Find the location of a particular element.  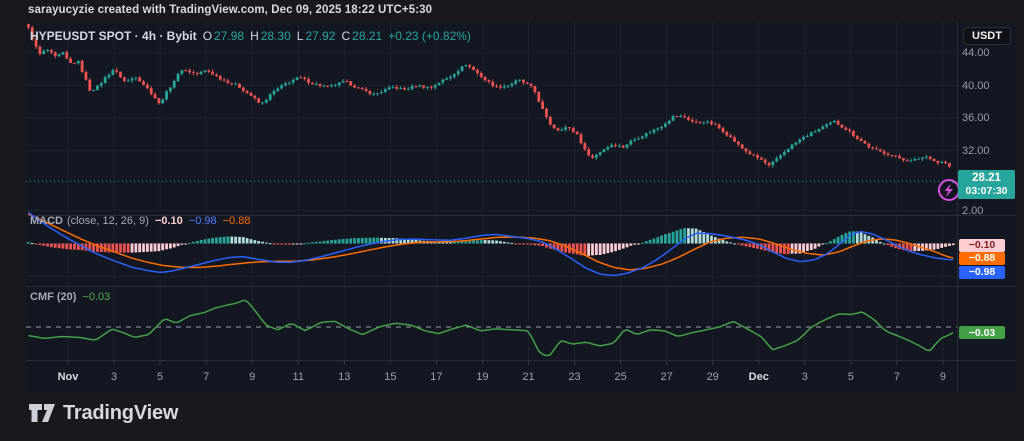

time-axis-label: 25 is located at coordinates (620, 377).